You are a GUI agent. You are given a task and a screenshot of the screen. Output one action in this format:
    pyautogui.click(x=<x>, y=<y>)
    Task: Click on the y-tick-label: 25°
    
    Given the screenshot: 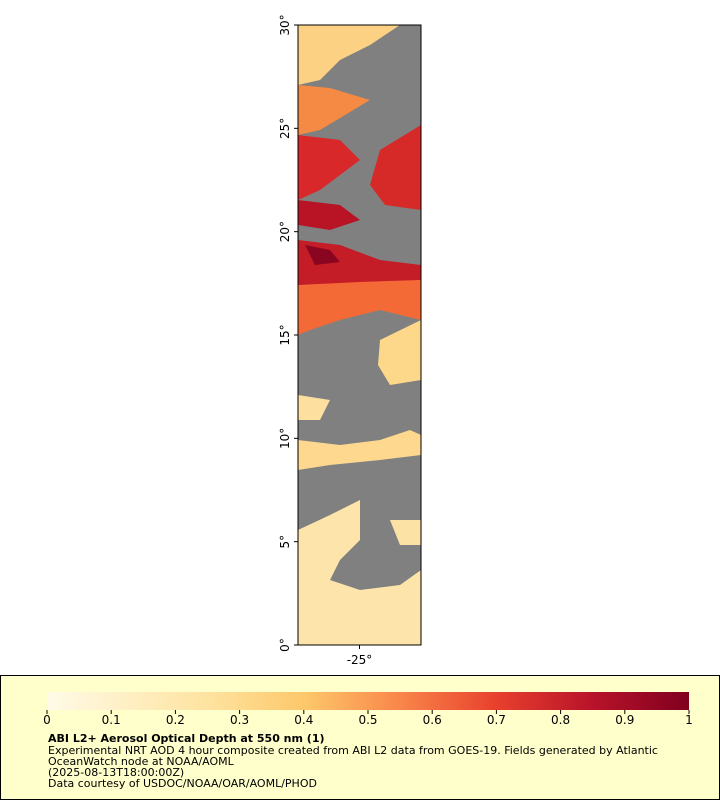 What is the action you would take?
    pyautogui.click(x=285, y=128)
    